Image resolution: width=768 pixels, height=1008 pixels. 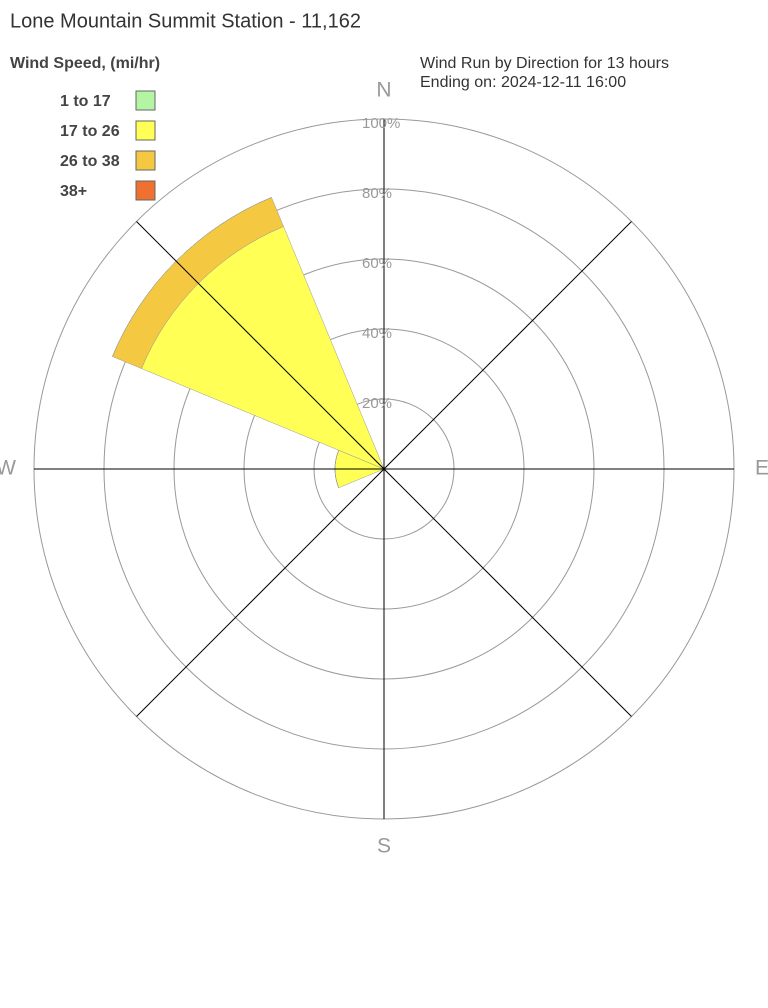 I want to click on subtitle: Ending on: 2024-12-11 16:00, so click(x=523, y=82).